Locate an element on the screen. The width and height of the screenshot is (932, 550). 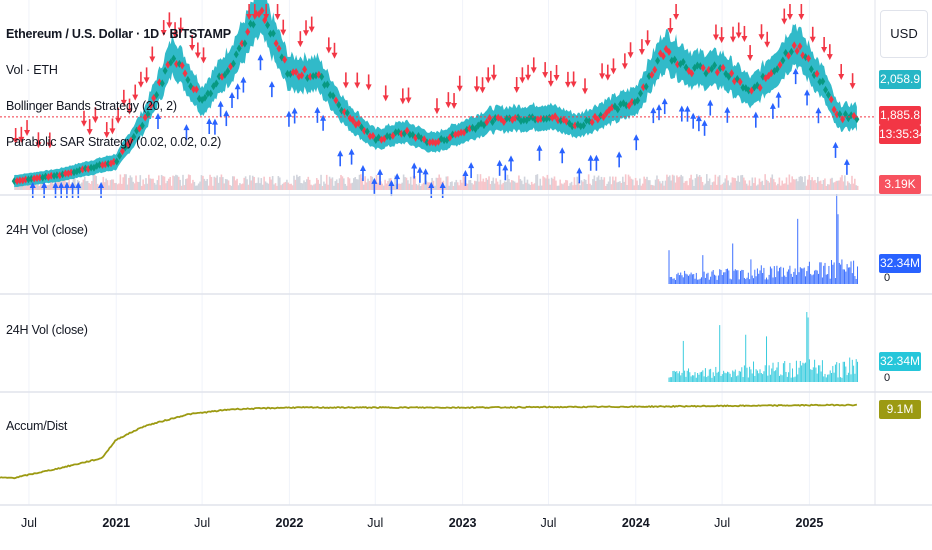
legend-volume: Vol · ETH is located at coordinates (32, 70).